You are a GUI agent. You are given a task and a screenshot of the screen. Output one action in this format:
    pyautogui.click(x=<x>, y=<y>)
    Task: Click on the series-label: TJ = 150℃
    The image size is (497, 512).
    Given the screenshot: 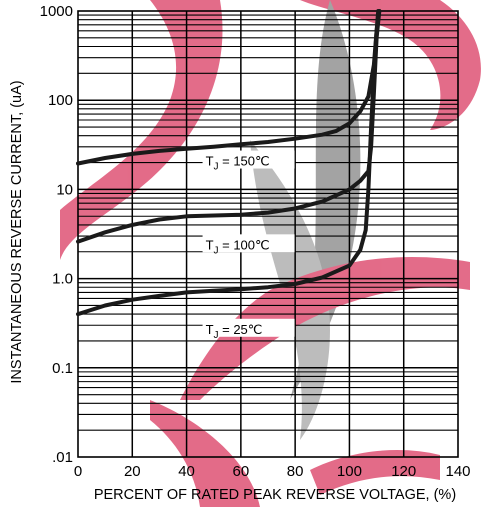 What is the action you would take?
    pyautogui.click(x=248, y=161)
    